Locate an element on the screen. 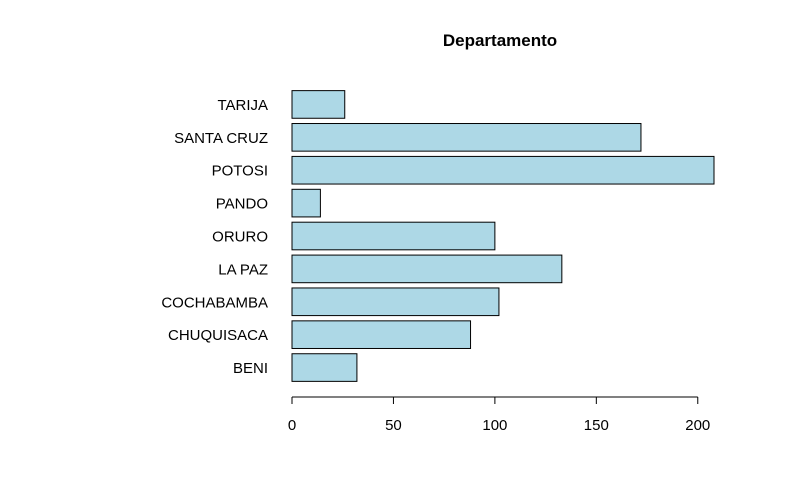 This screenshot has width=791, height=496. bar-potosi is located at coordinates (503, 170).